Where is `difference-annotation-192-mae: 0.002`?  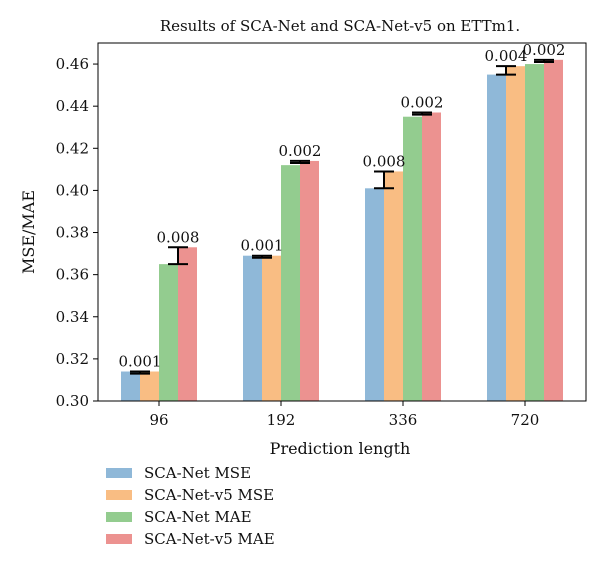
difference-annotation-192-mae: 0.002 is located at coordinates (300, 153).